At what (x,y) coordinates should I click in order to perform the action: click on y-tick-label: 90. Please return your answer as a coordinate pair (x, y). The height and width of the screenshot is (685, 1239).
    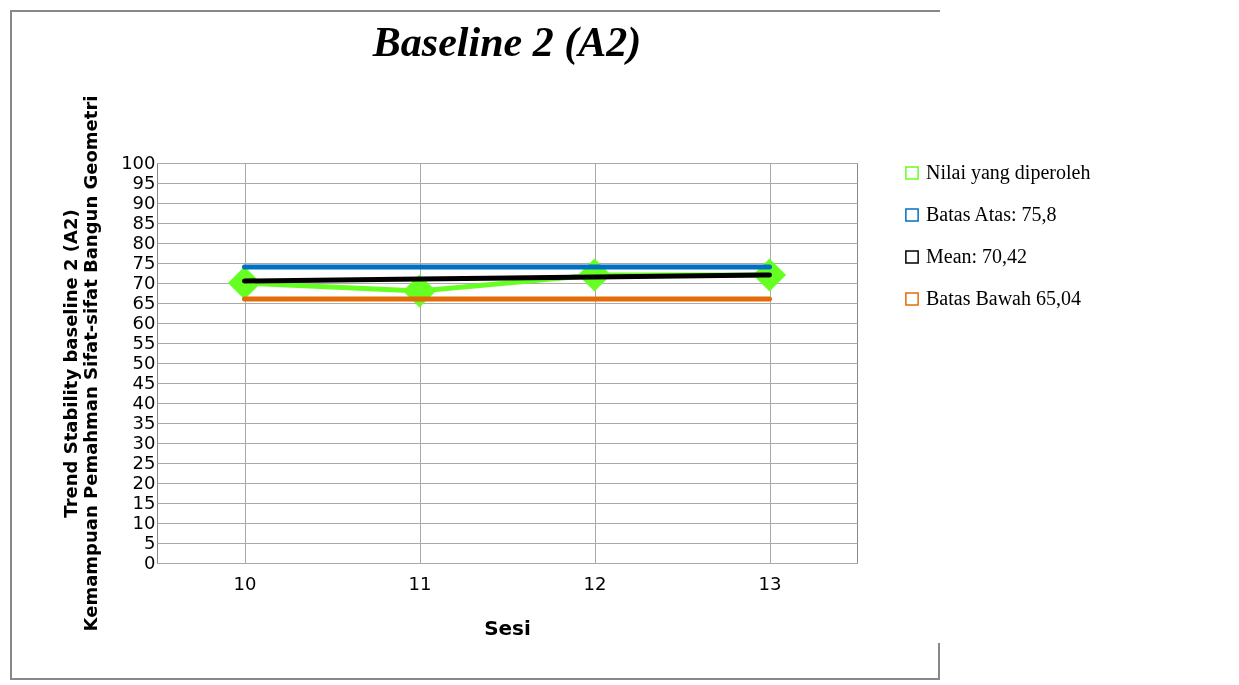
    Looking at the image, I should click on (144, 202).